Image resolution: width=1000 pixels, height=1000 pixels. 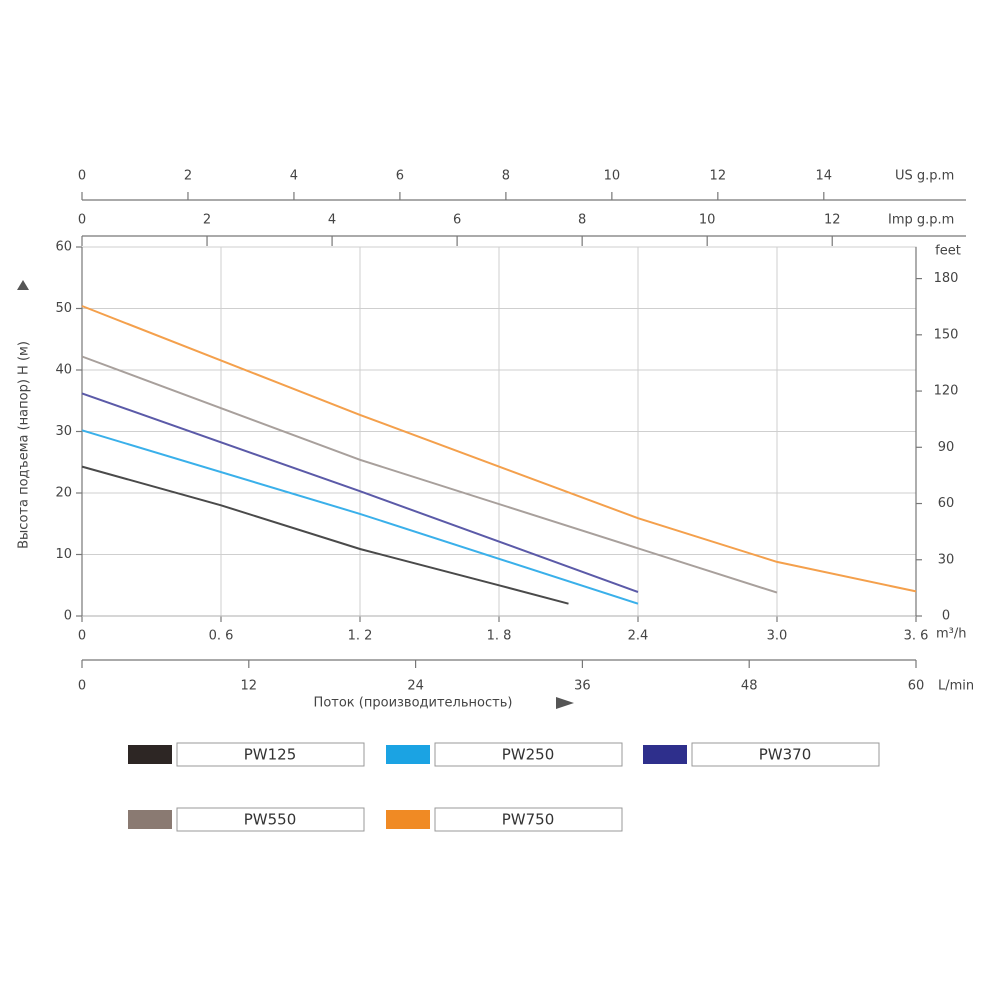 What do you see at coordinates (946, 503) in the screenshot?
I see `y2-tick-label: 60` at bounding box center [946, 503].